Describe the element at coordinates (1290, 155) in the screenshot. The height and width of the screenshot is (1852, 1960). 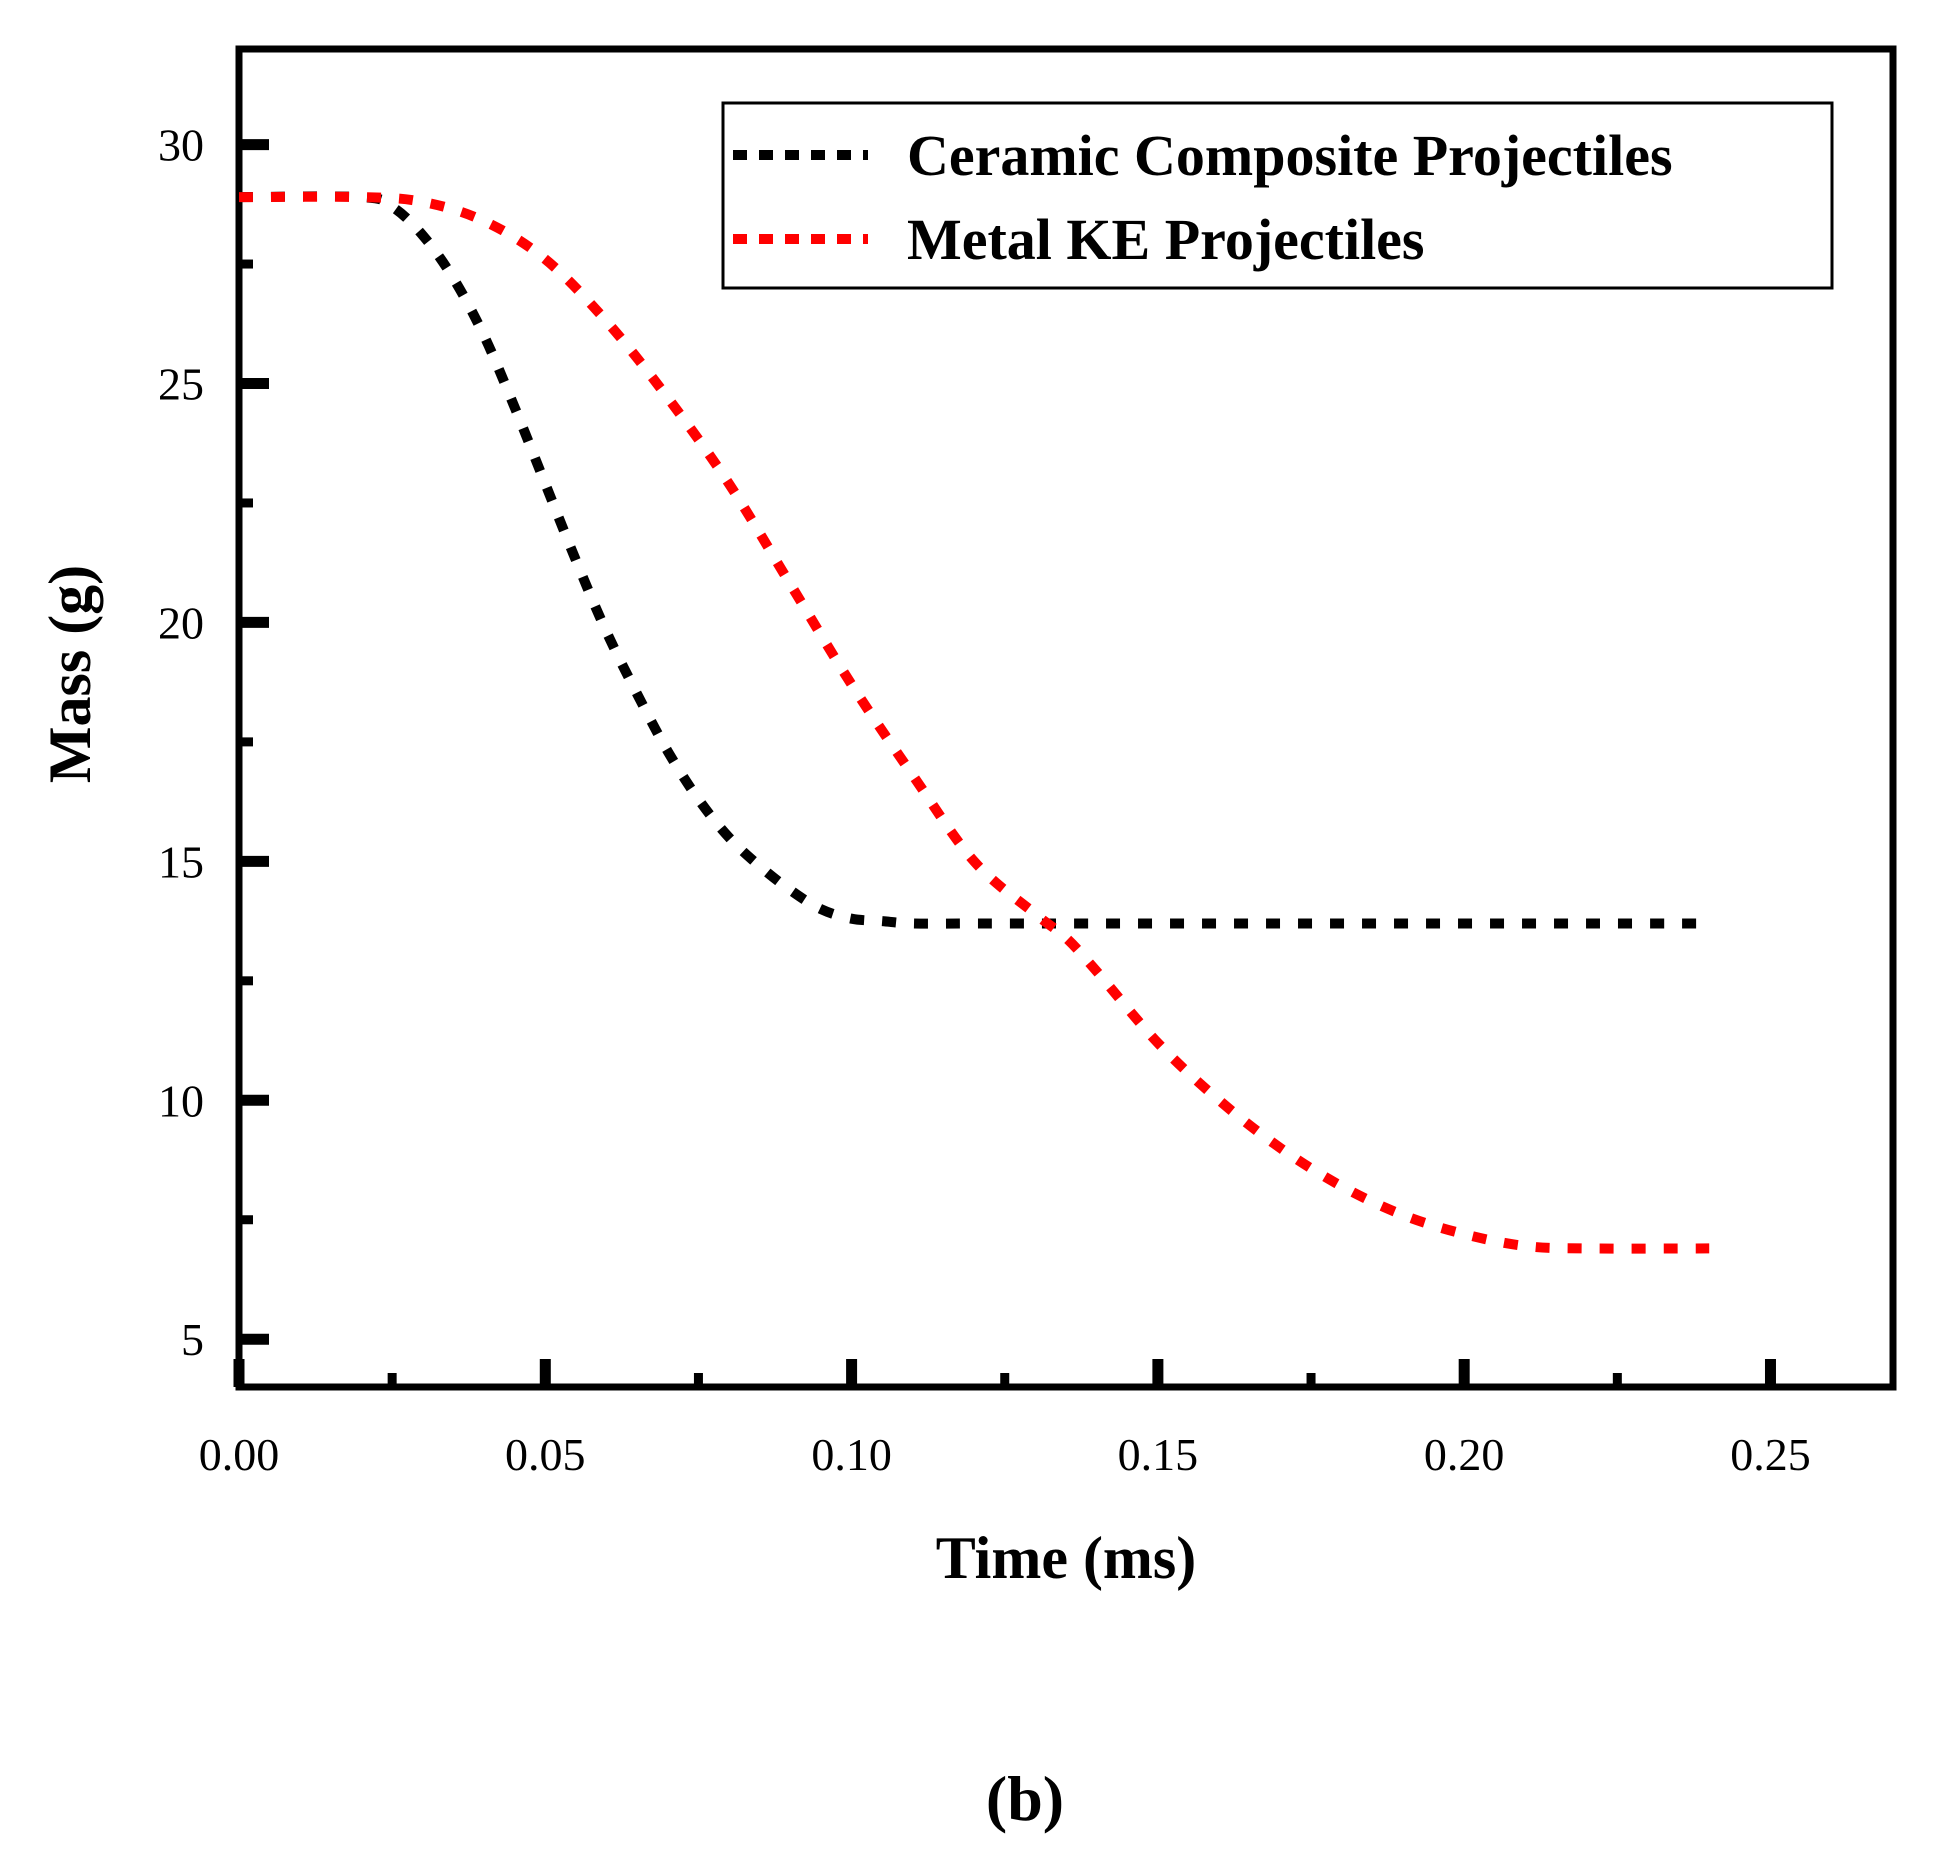
I see `legend-label-ceramic: Ceramic Composite Projectiles` at that location.